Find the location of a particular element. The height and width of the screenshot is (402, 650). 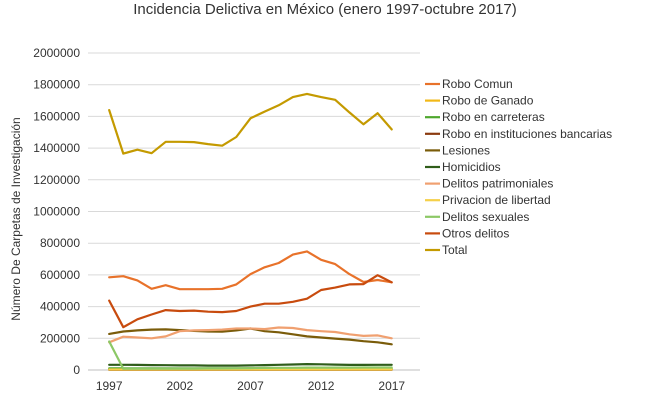

y-tick-label: 1800000 is located at coordinates (56, 85).